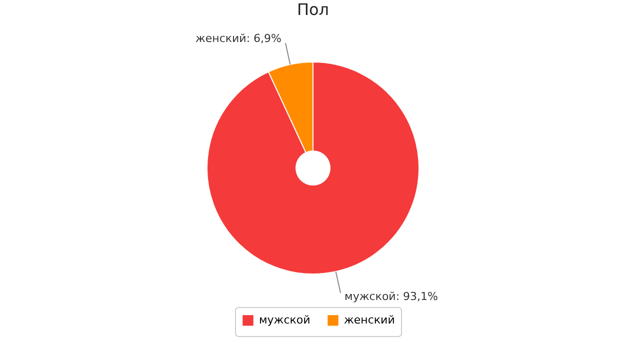 The height and width of the screenshot is (344, 631). Describe the element at coordinates (238, 38) in the screenshot. I see `data-label: женский: 6,9%` at that location.